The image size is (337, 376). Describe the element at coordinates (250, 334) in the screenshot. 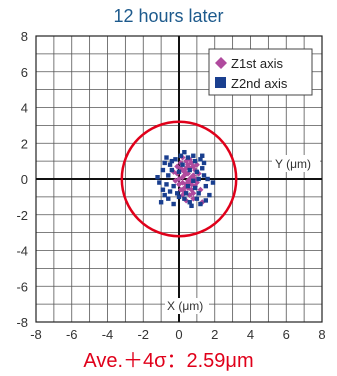

I see `x-tick-label: 4` at that location.